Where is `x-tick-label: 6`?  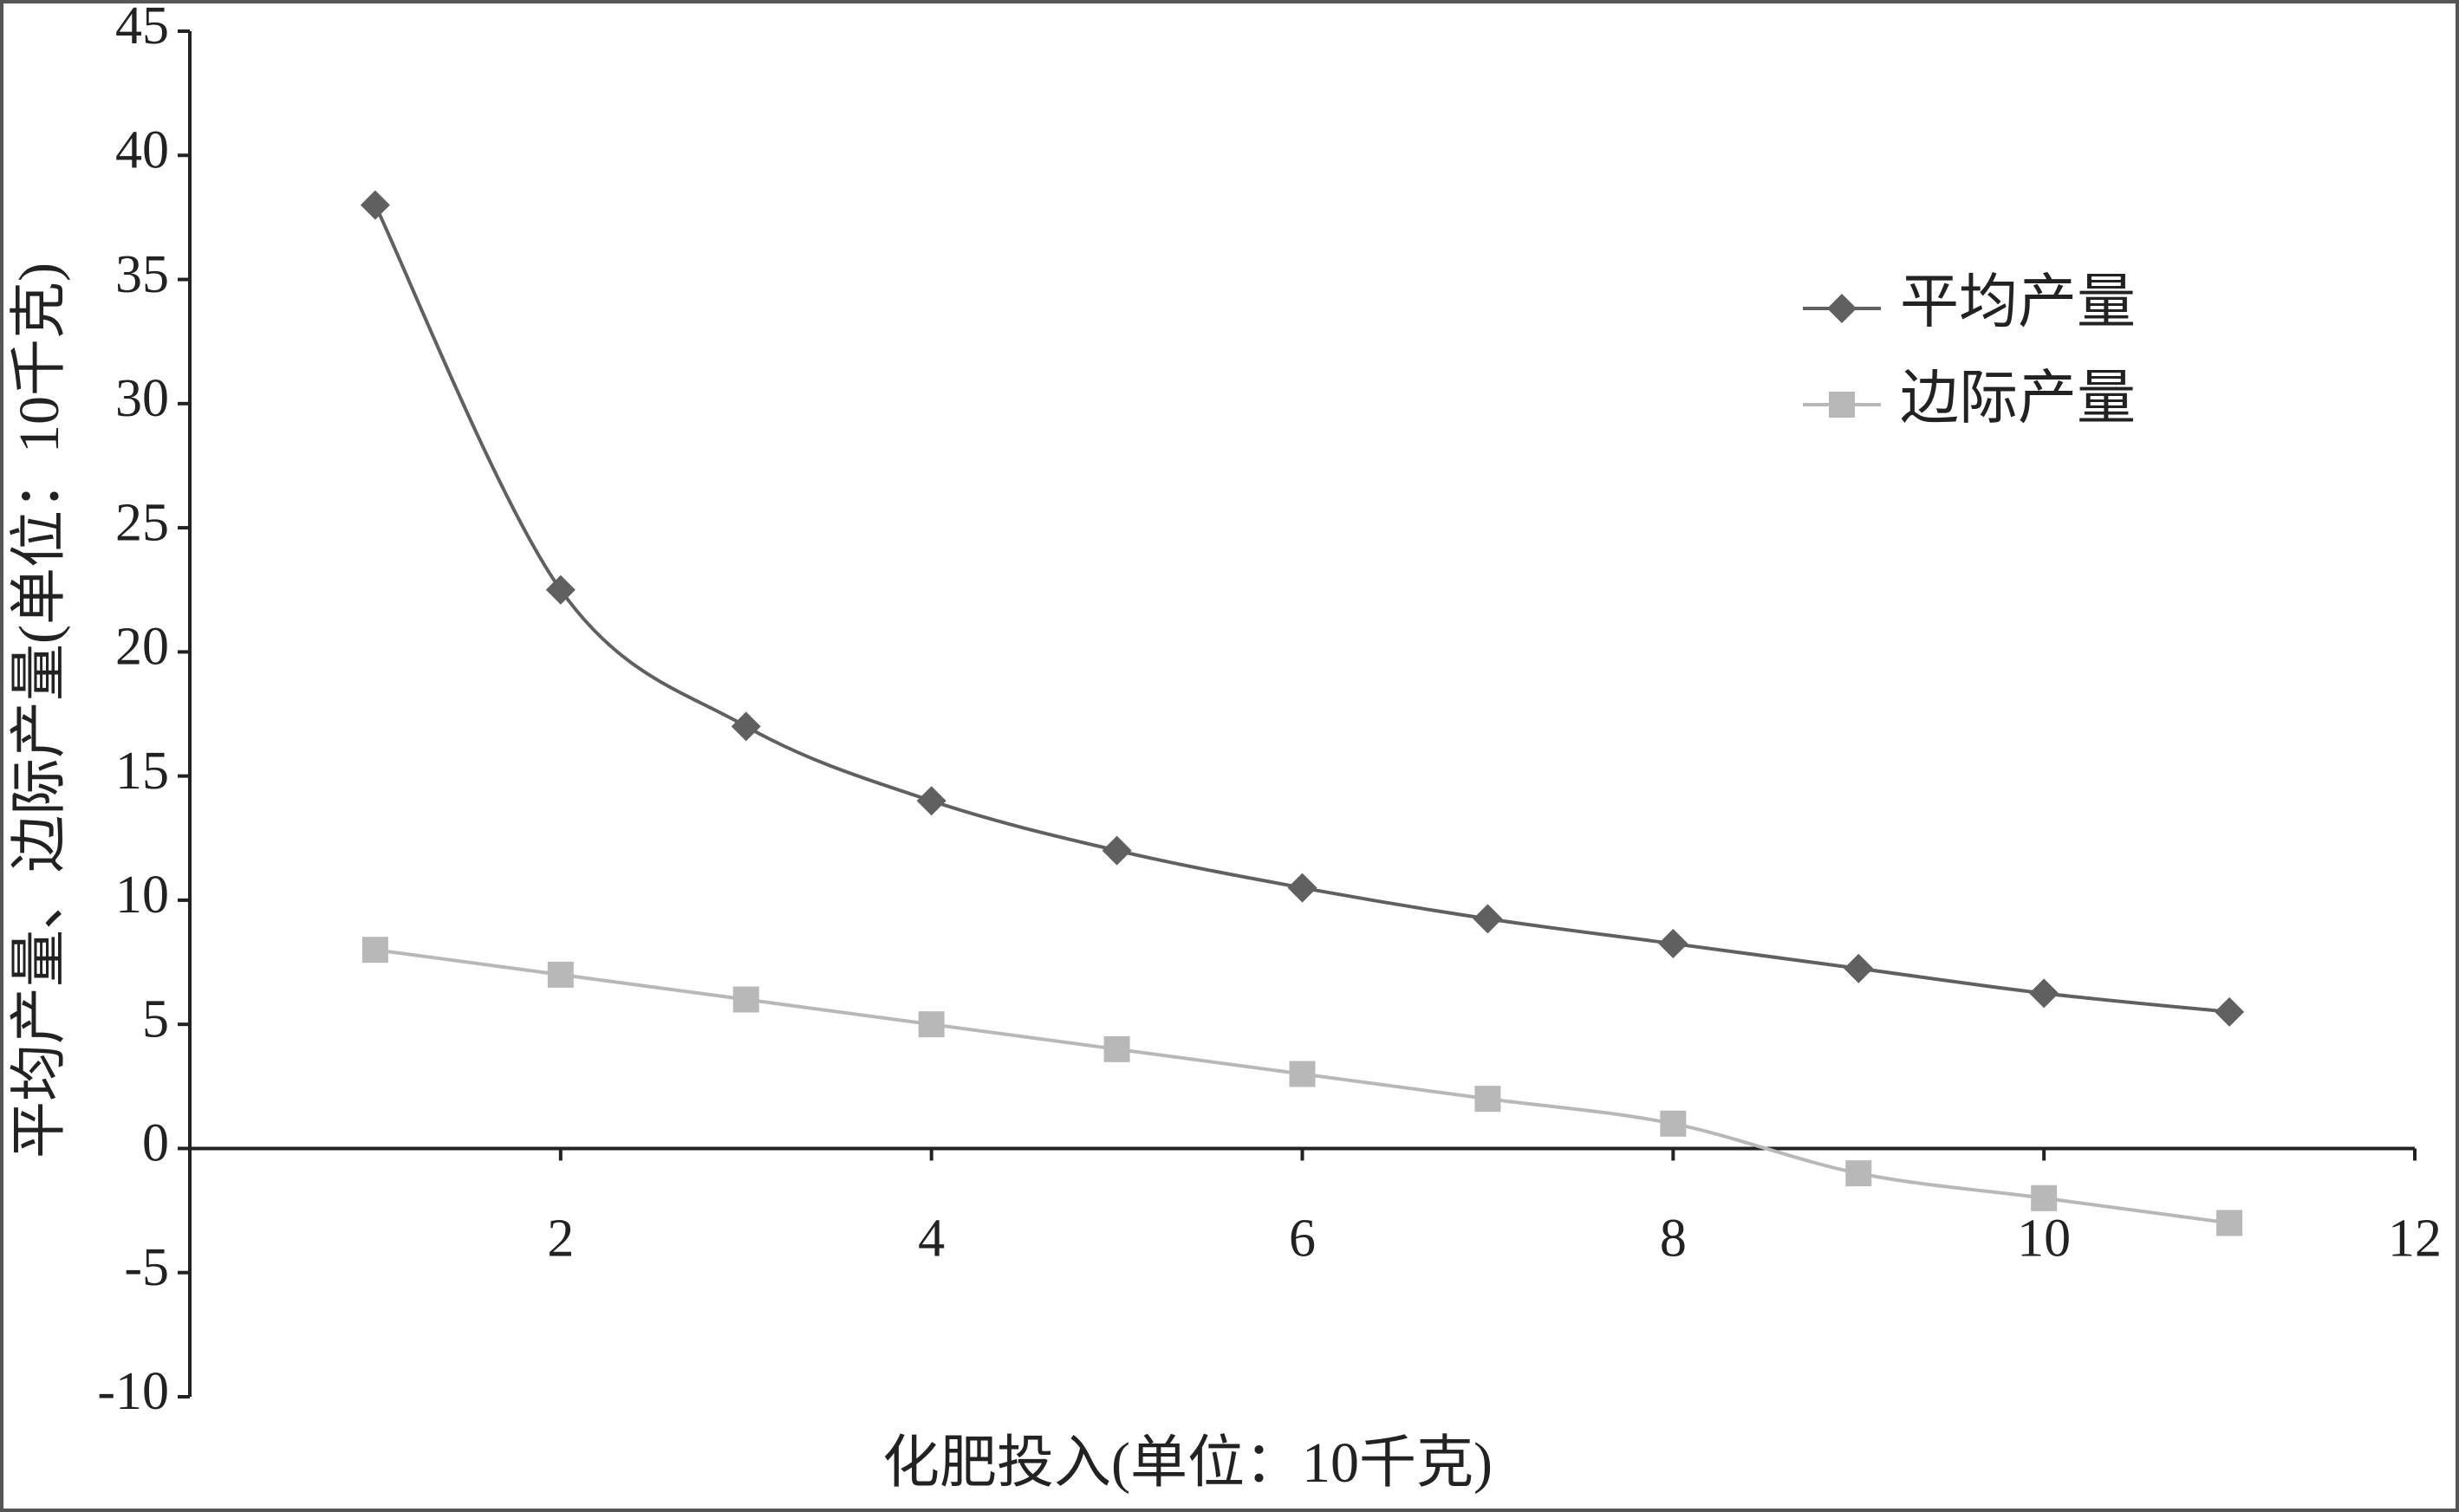
x-tick-label: 6 is located at coordinates (1303, 1239).